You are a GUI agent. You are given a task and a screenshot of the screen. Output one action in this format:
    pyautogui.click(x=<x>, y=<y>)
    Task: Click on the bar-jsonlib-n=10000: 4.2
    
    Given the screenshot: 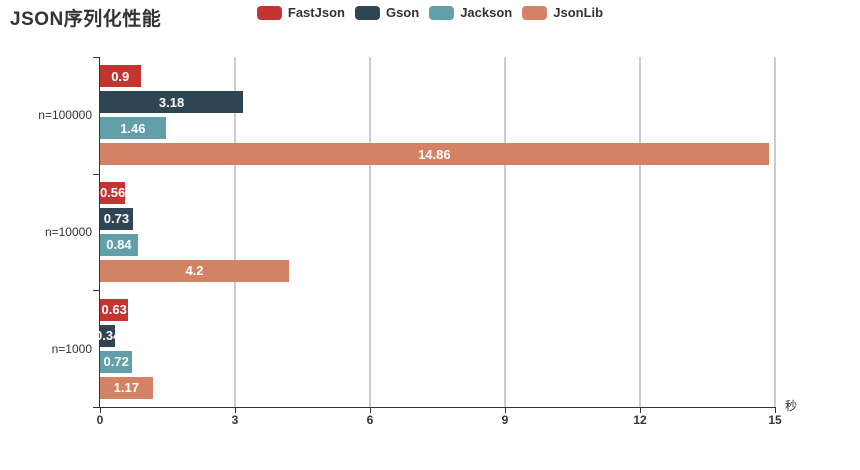 What is the action you would take?
    pyautogui.click(x=194, y=270)
    